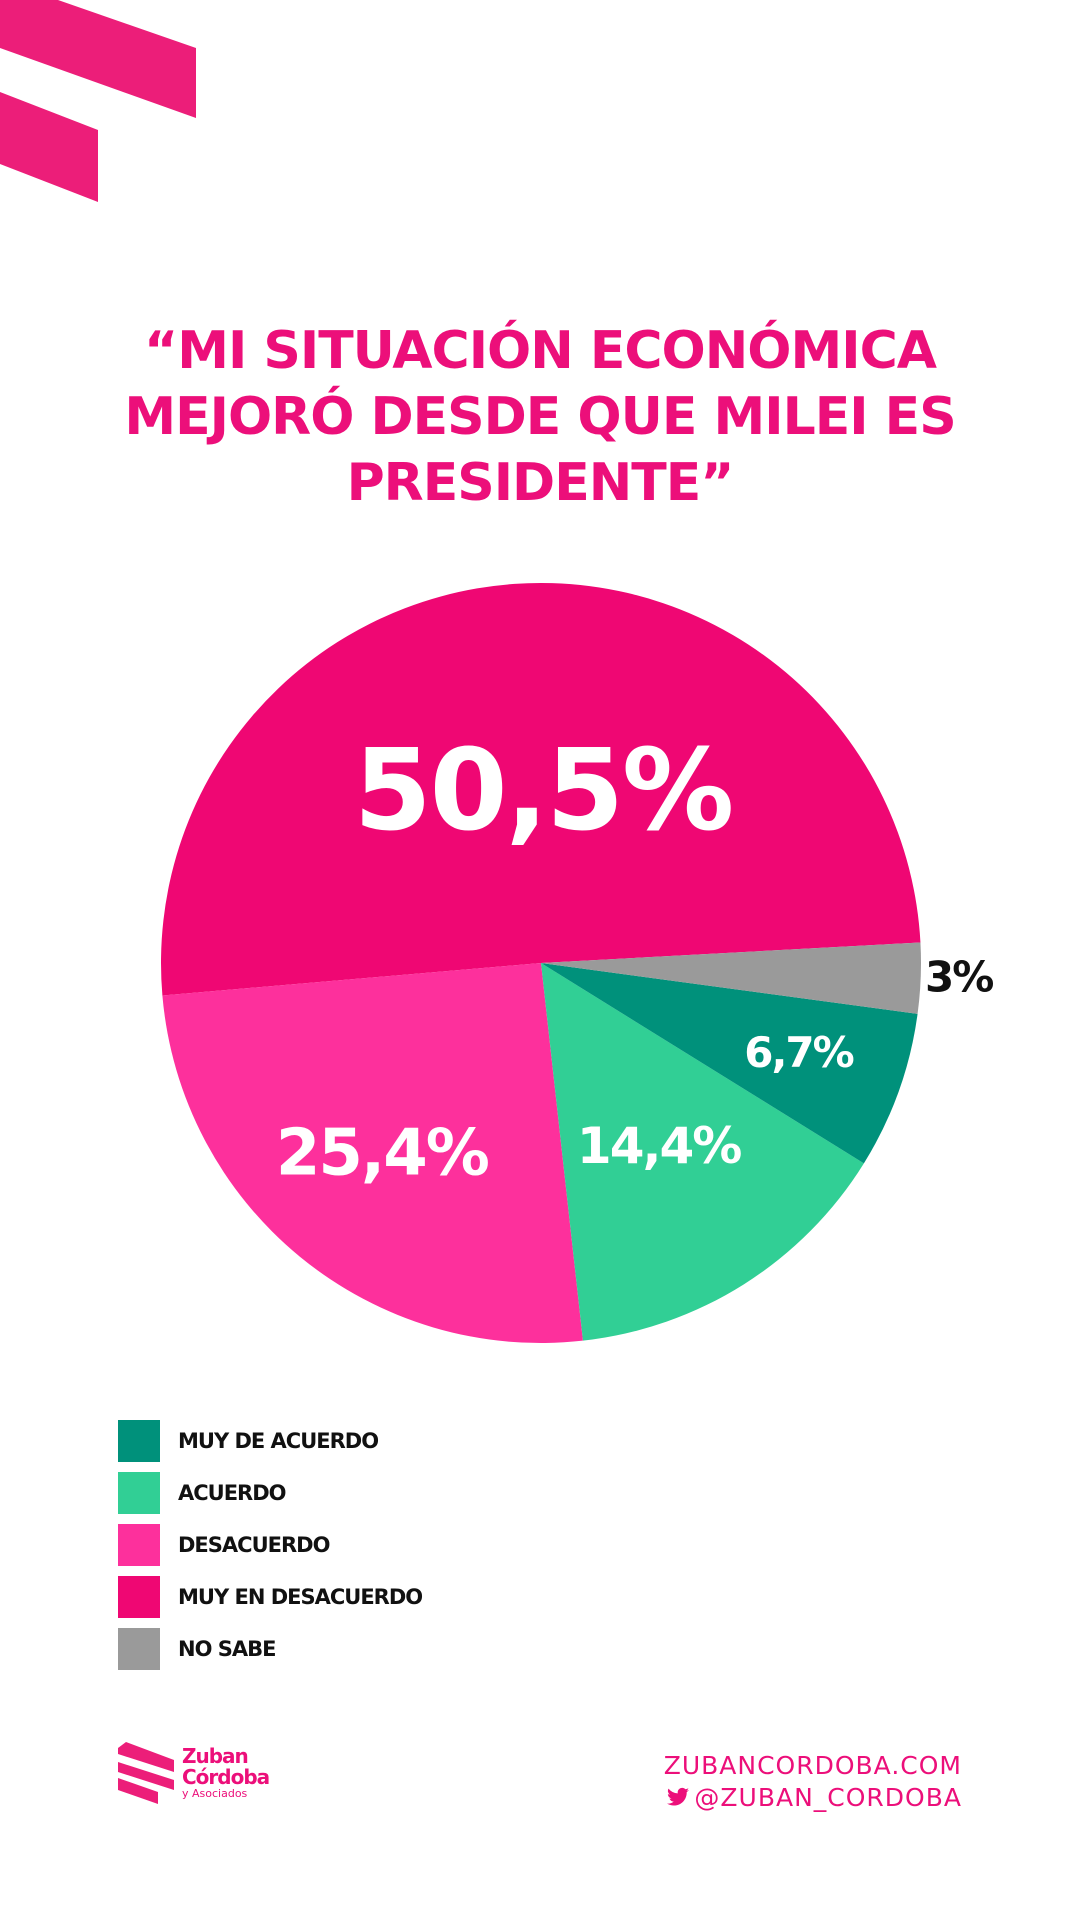 The width and height of the screenshot is (1080, 1920). Describe the element at coordinates (731, 978) in the screenshot. I see `pie-slice-no-sabe` at that location.